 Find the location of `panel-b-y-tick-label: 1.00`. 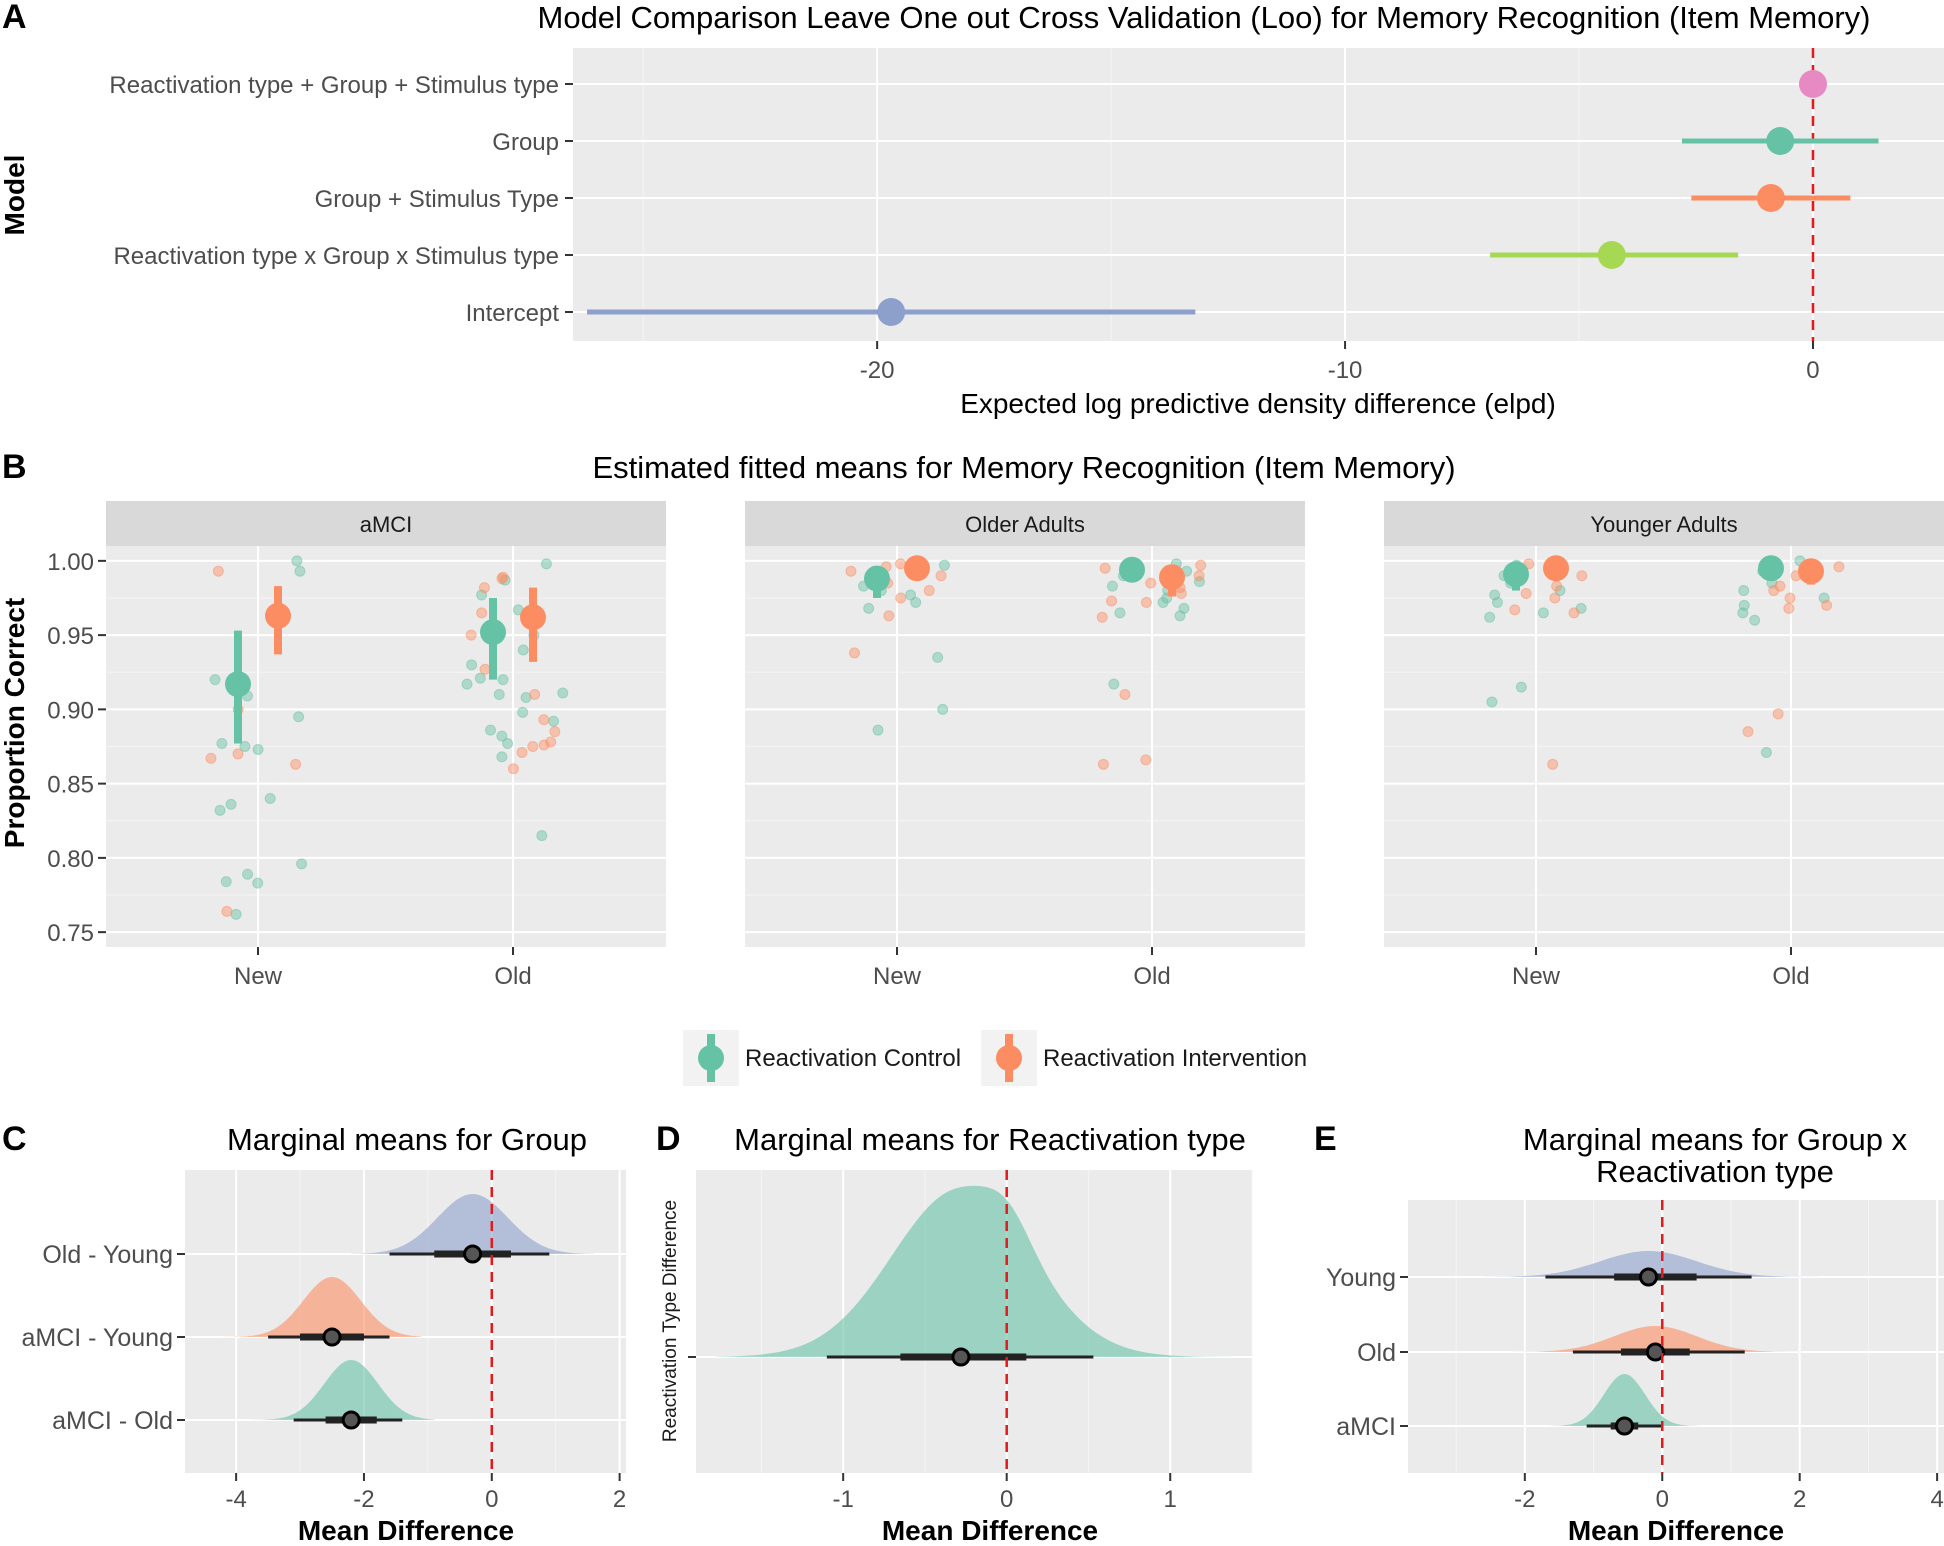

panel-b-y-tick-label: 1.00 is located at coordinates (70, 562).